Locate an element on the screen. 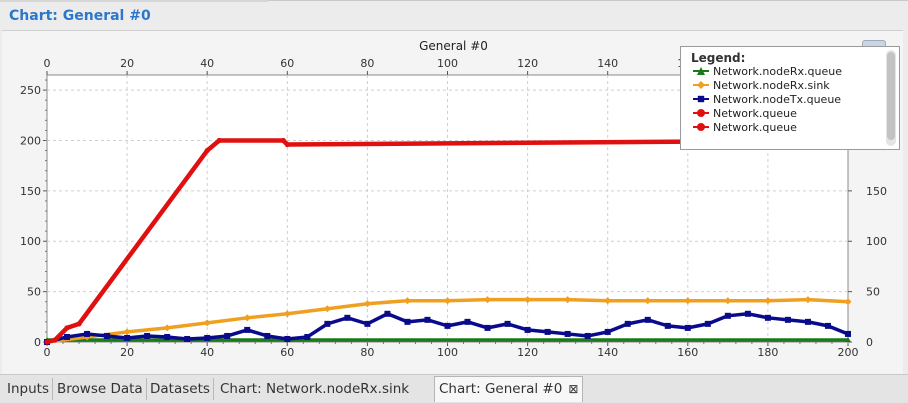 This screenshot has height=403, width=908. x-tick-label-top: 20 is located at coordinates (127, 63).